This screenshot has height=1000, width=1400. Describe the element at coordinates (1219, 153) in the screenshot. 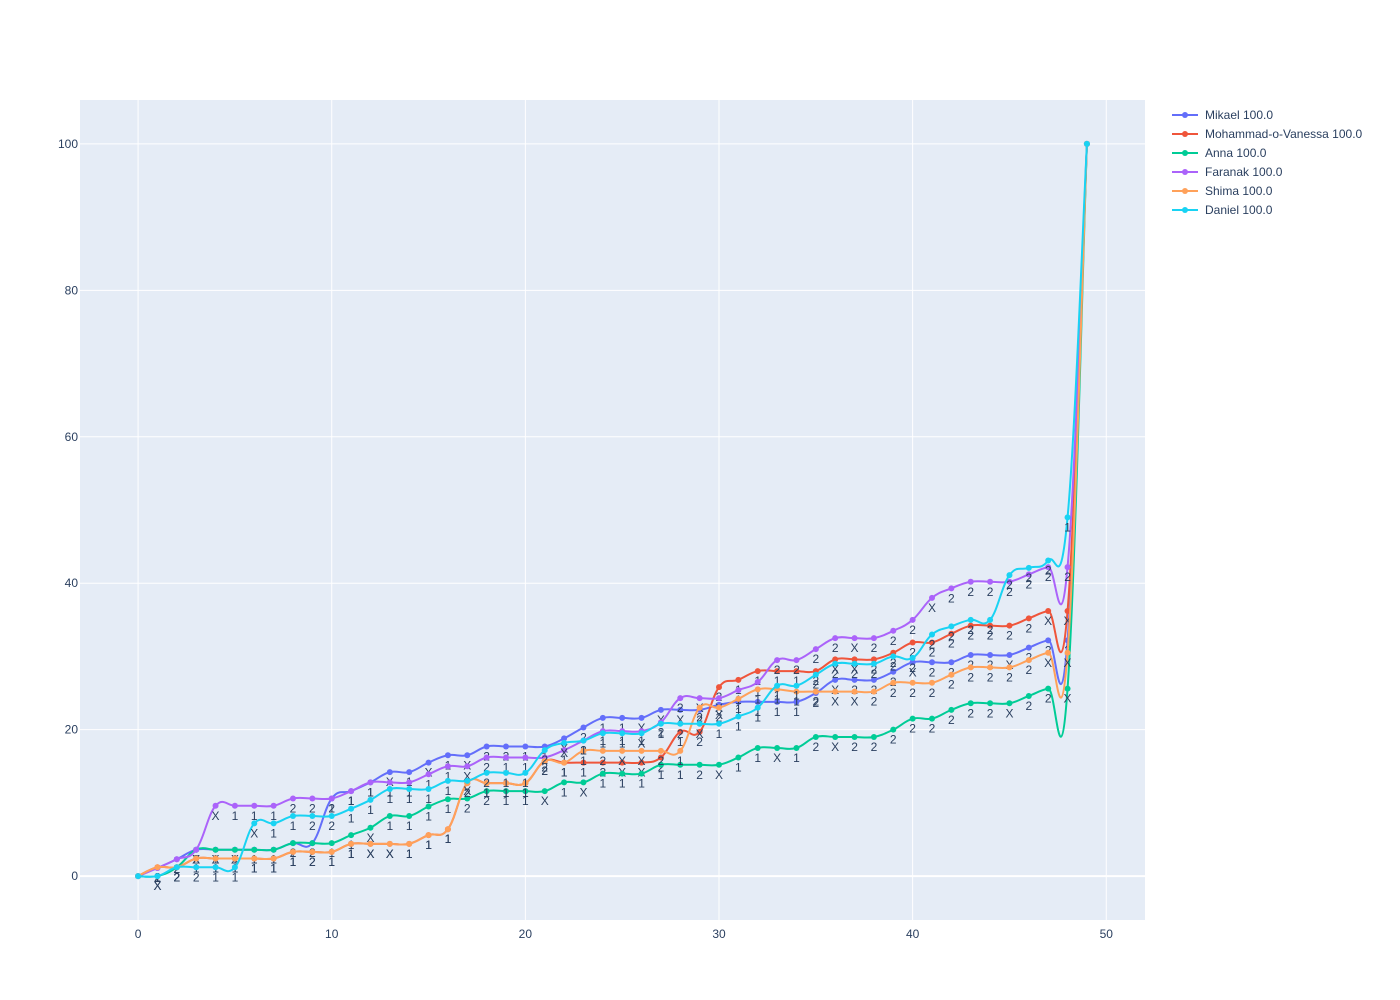

I see `legend-item: Anna 100.0` at that location.